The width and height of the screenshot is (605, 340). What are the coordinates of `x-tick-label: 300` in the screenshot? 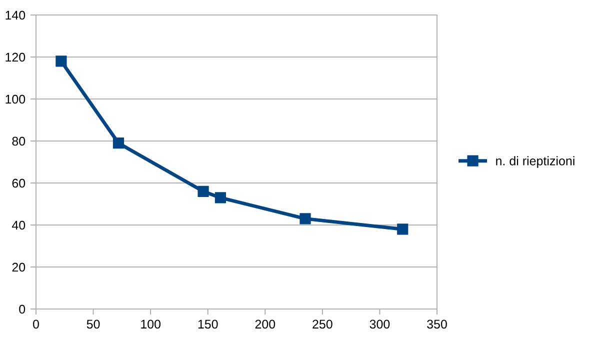 It's located at (380, 324).